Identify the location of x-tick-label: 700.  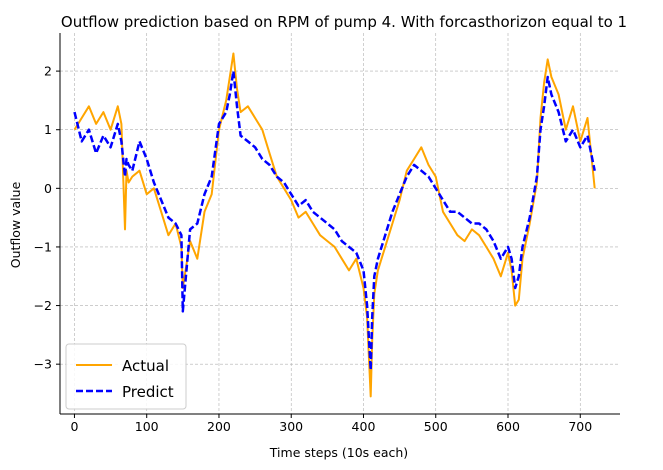
(580, 426).